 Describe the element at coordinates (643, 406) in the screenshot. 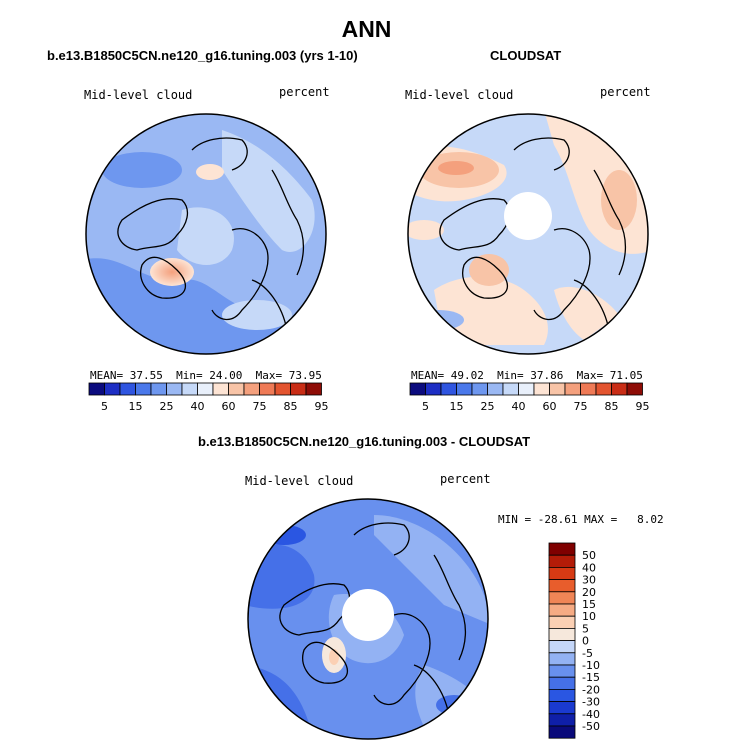

I see `panel-2-colorbar-label: 95` at that location.